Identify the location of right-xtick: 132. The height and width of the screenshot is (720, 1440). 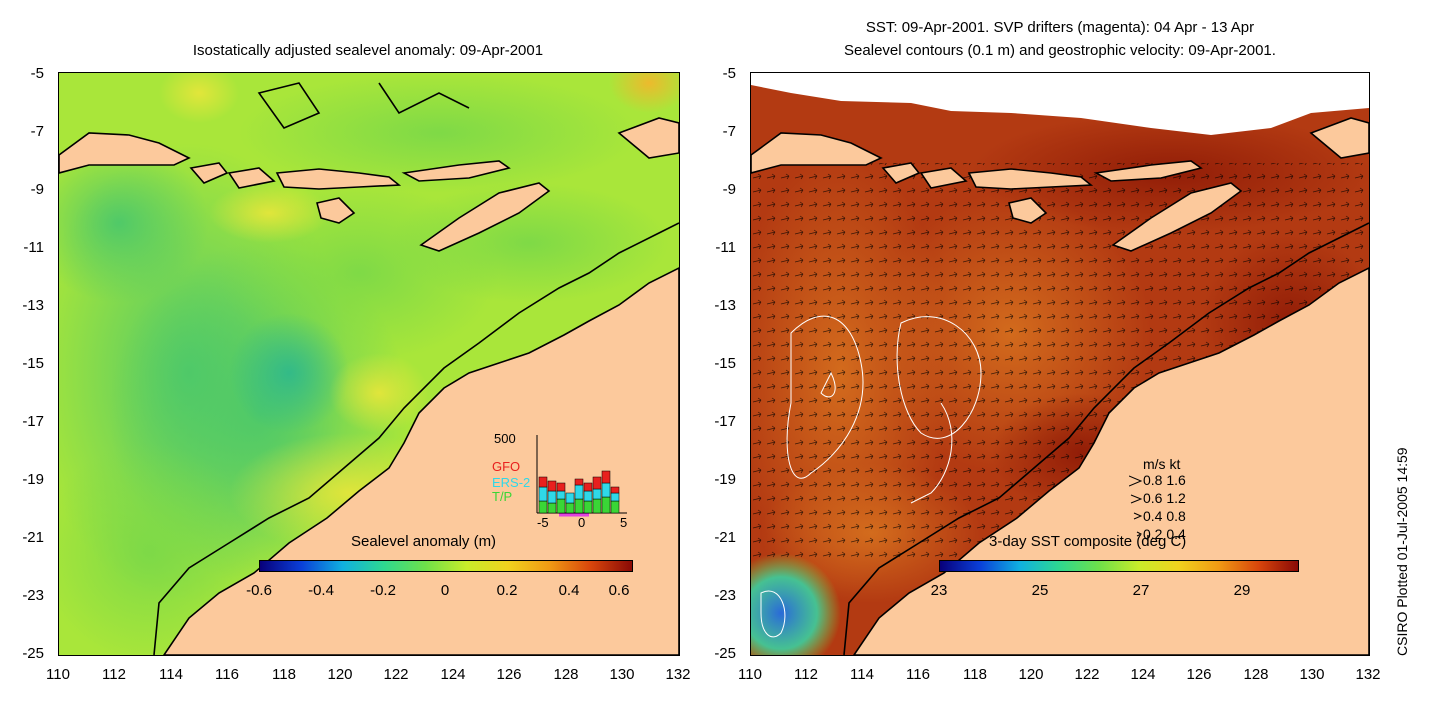
(1368, 674).